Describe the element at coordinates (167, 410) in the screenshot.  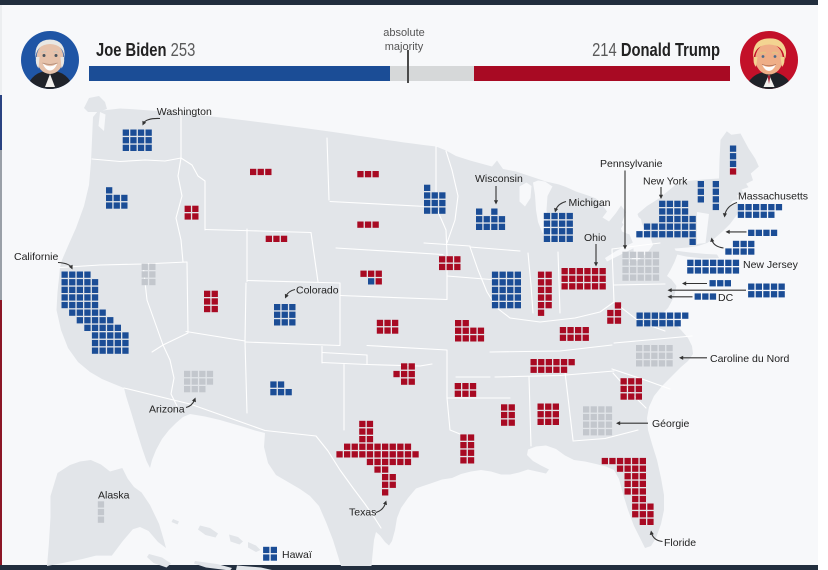
I see `svg-text: Arizona` at that location.